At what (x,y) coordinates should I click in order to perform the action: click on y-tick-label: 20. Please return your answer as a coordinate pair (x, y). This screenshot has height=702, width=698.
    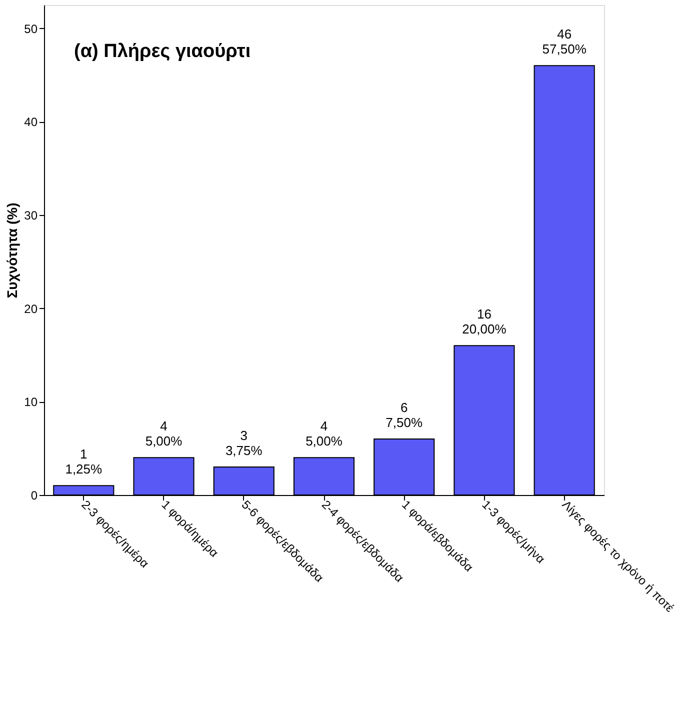
    Looking at the image, I should click on (31, 309).